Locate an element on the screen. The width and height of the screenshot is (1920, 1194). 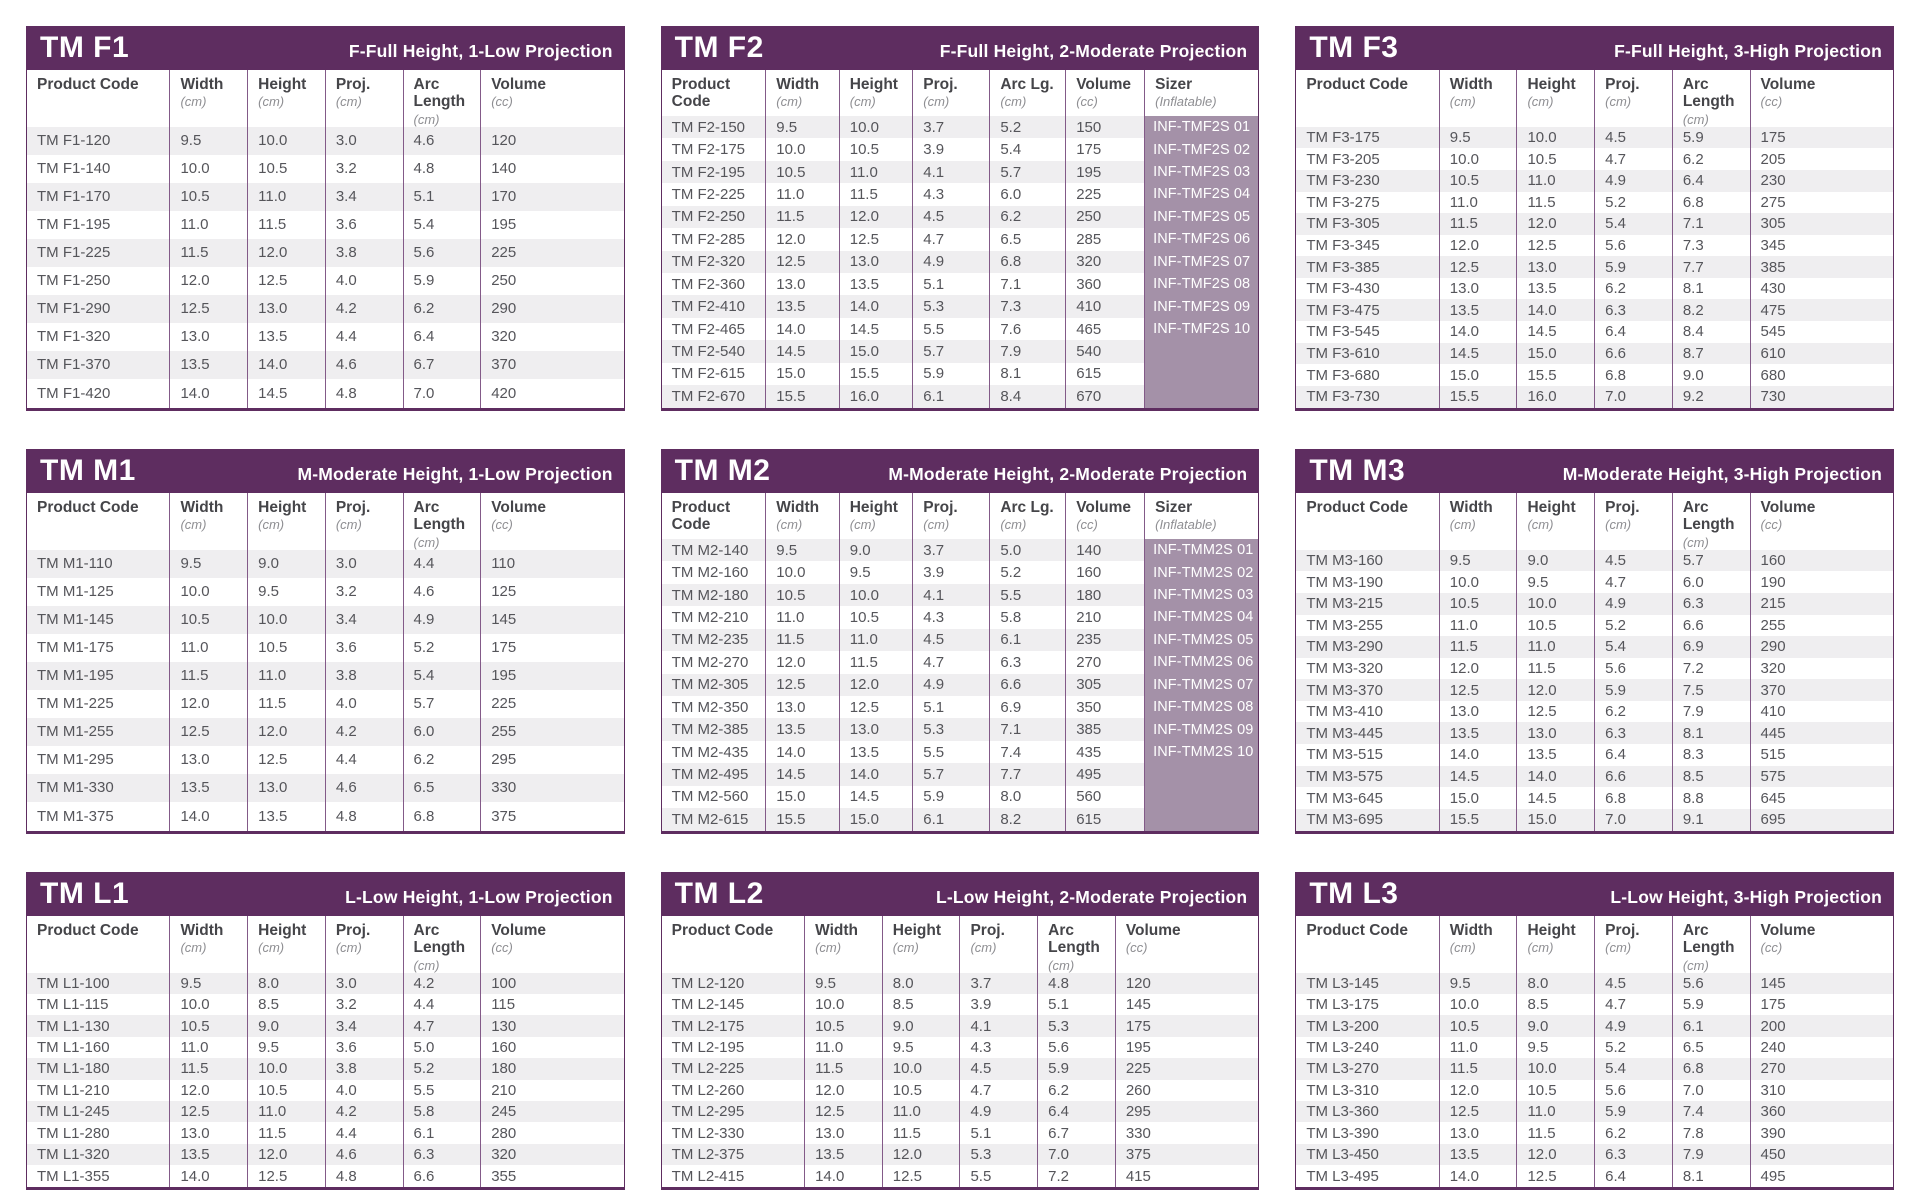
table-subtitle: F-Full Height, 3-High Projection is located at coordinates (1748, 51).